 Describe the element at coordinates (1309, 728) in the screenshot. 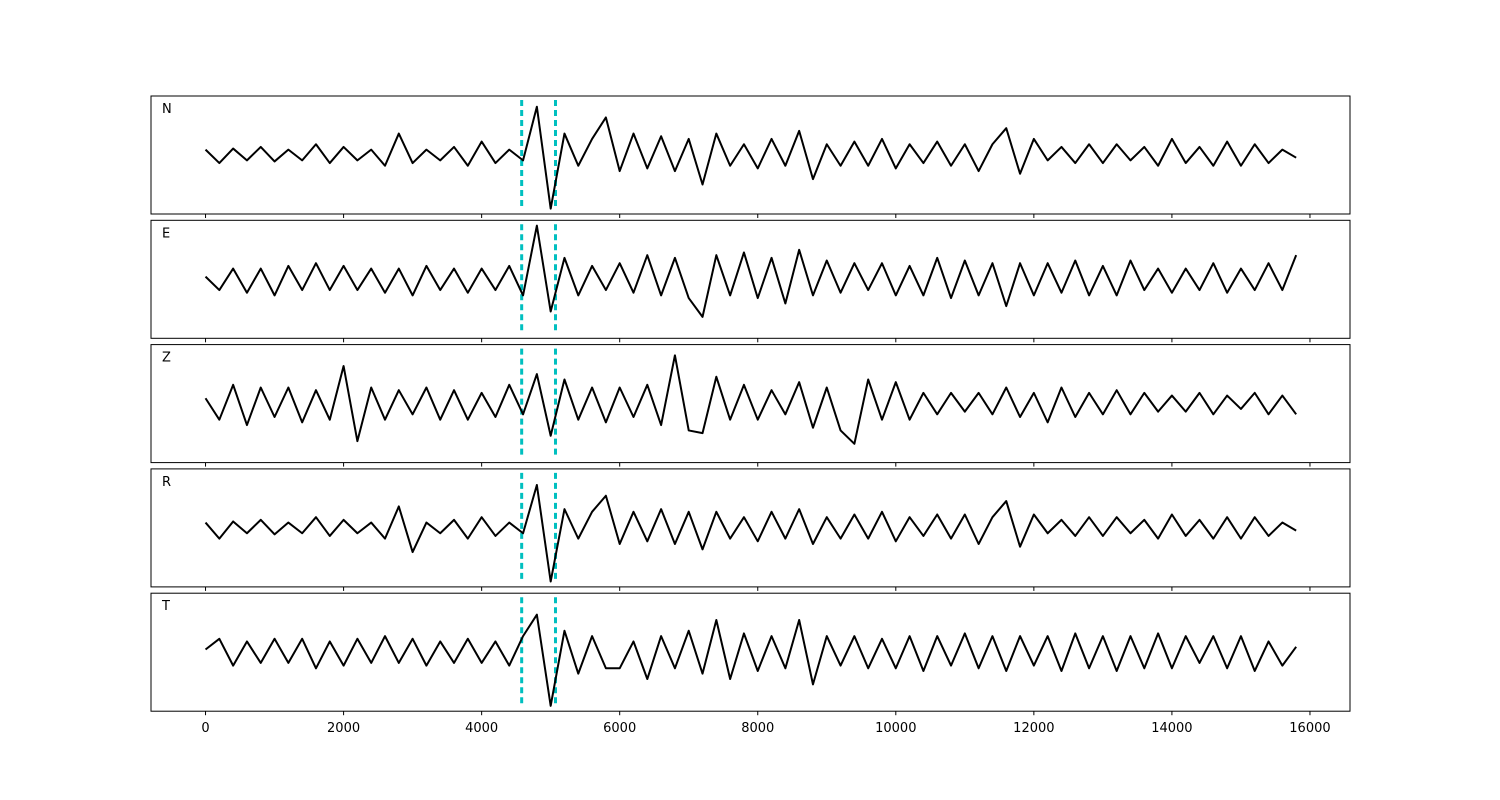

I see `x-tick-label: 16000` at that location.